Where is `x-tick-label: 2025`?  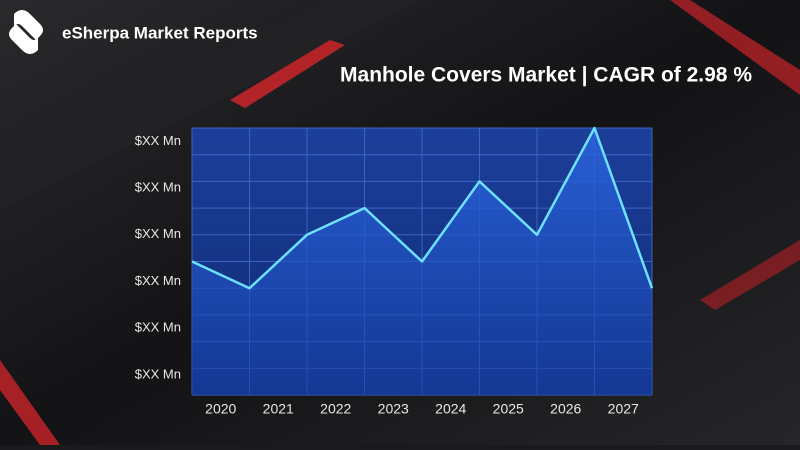
x-tick-label: 2025 is located at coordinates (508, 409).